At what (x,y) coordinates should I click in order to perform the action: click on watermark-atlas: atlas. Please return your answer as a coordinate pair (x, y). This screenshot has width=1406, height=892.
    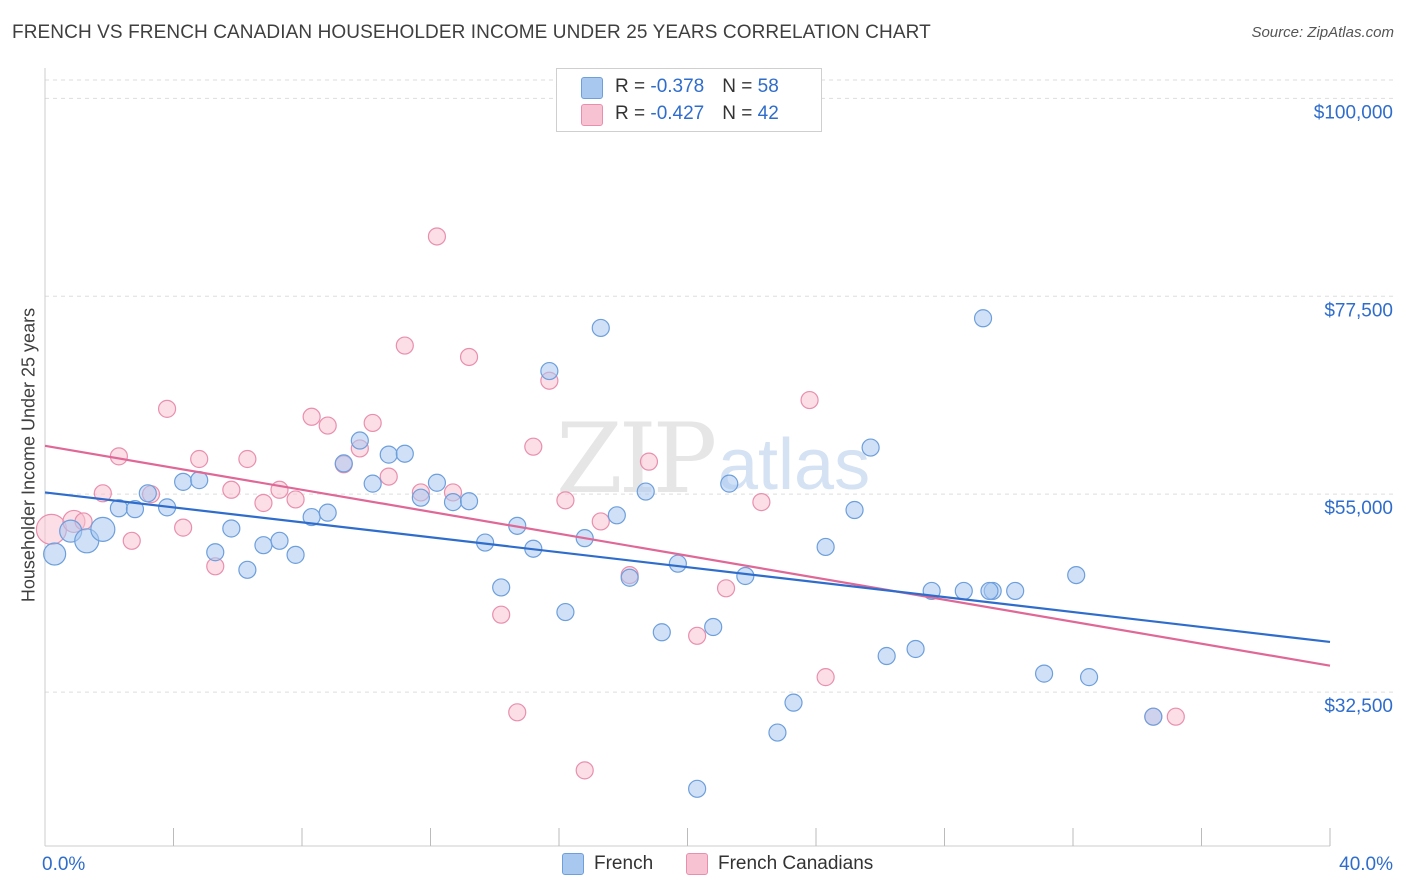
    Looking at the image, I should click on (794, 465).